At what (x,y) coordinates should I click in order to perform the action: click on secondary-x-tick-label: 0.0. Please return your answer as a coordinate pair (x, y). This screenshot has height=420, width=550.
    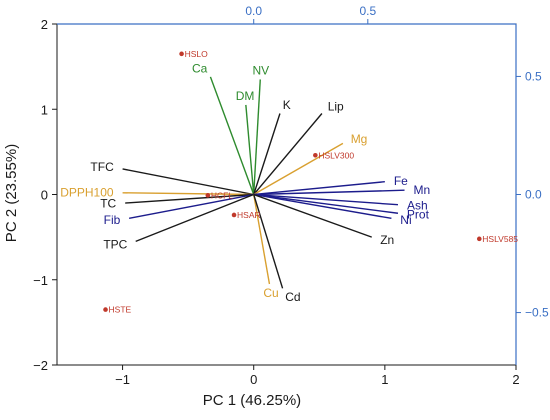
    Looking at the image, I should click on (253, 11).